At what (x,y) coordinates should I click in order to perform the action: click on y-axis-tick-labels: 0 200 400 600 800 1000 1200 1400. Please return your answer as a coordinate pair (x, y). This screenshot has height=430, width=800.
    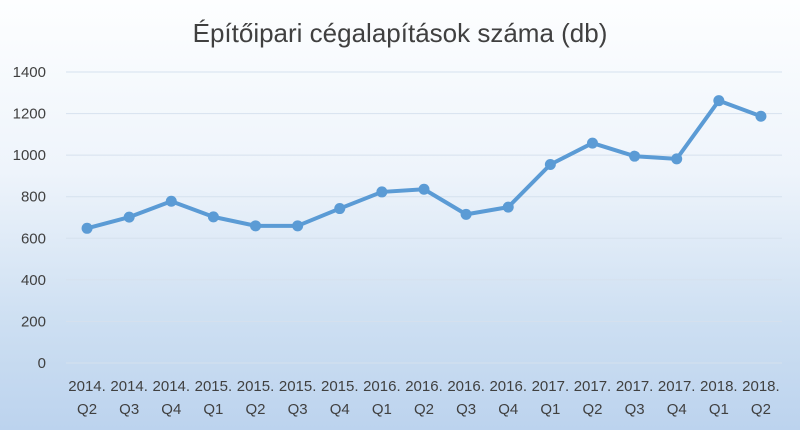
    Looking at the image, I should click on (29, 218).